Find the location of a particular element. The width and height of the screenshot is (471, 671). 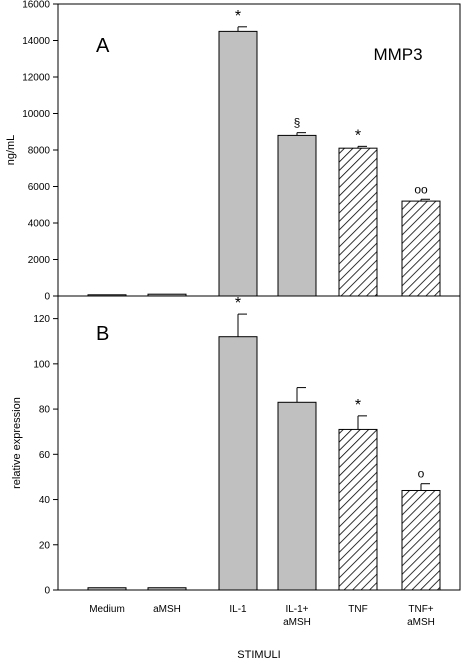

y-tick-label: 14000 is located at coordinates (36, 41).